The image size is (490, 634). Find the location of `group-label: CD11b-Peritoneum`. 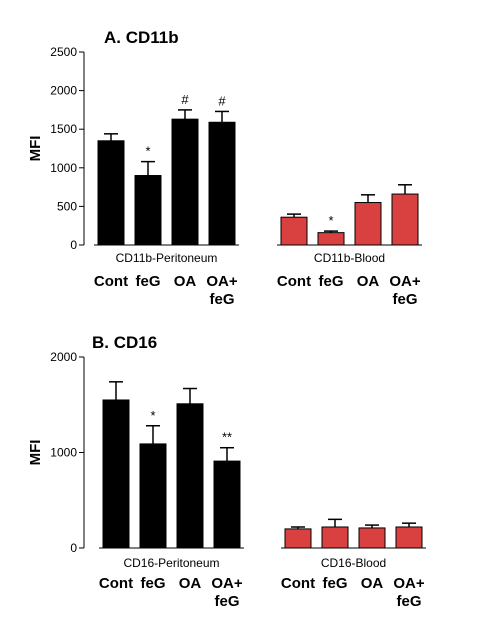

group-label: CD11b-Peritoneum is located at coordinates (167, 258).